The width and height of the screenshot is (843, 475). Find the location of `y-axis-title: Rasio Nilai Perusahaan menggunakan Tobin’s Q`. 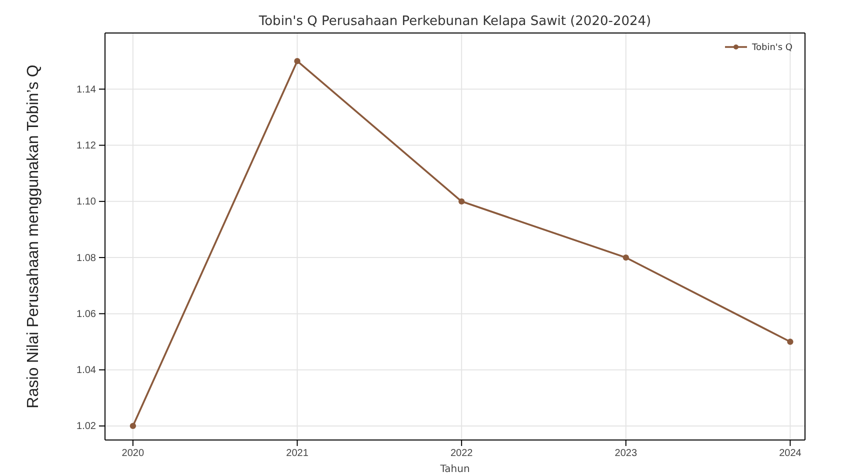

y-axis-title: Rasio Nilai Perusahaan menggunakan Tobin’s Q is located at coordinates (33, 236).